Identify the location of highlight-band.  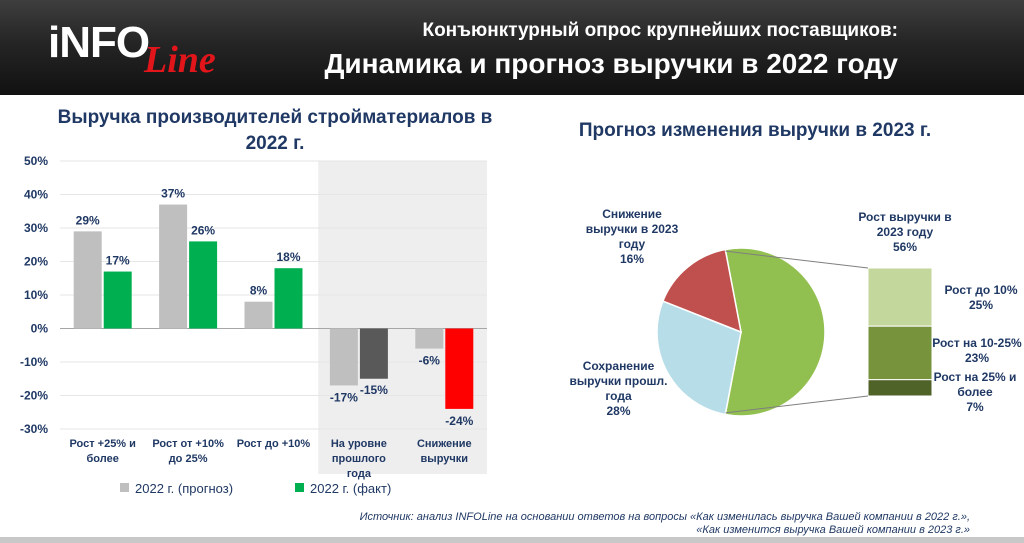
(402, 317).